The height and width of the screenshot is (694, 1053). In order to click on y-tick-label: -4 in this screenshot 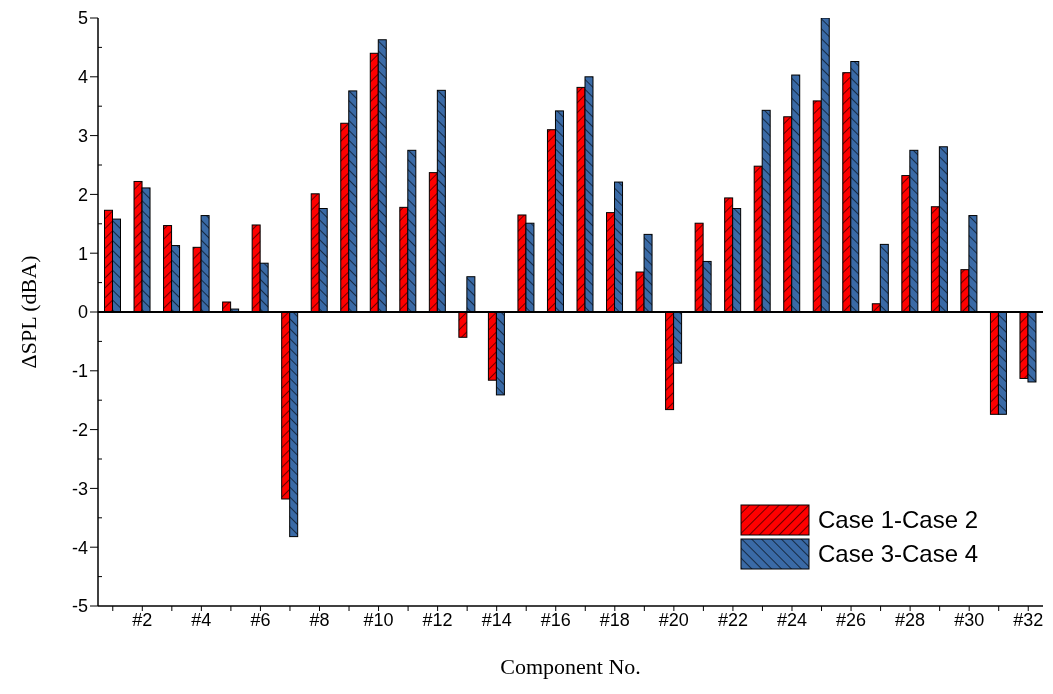, I will do `click(79, 547)`.